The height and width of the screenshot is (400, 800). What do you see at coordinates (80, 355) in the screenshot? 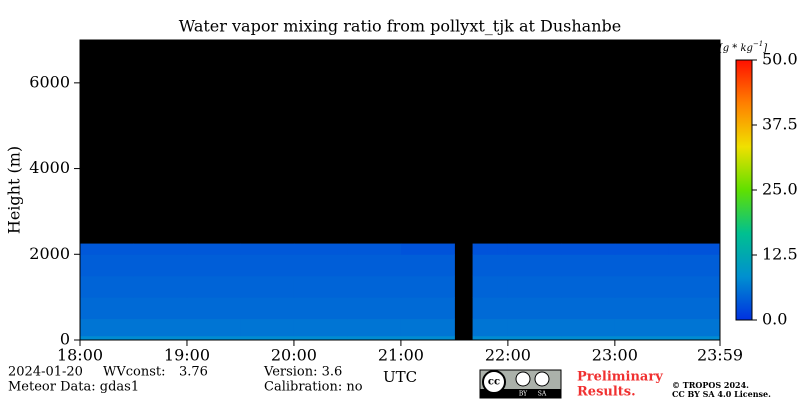
I see `x-tick-label: 18:00` at bounding box center [80, 355].